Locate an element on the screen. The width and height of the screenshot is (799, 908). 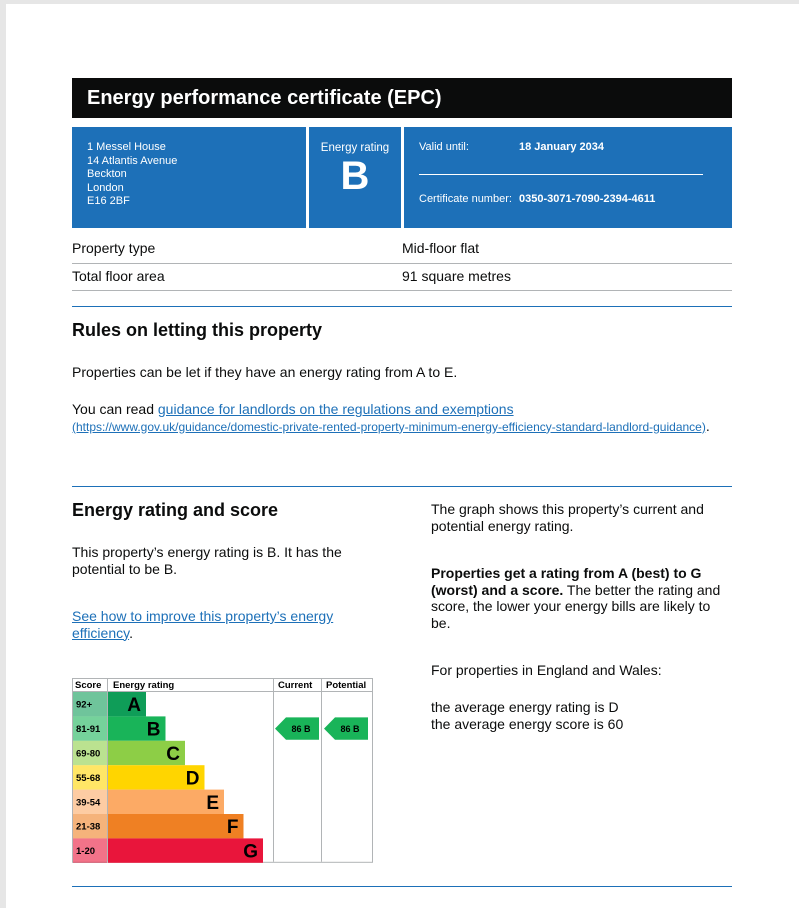
rating: B is located at coordinates (355, 175).